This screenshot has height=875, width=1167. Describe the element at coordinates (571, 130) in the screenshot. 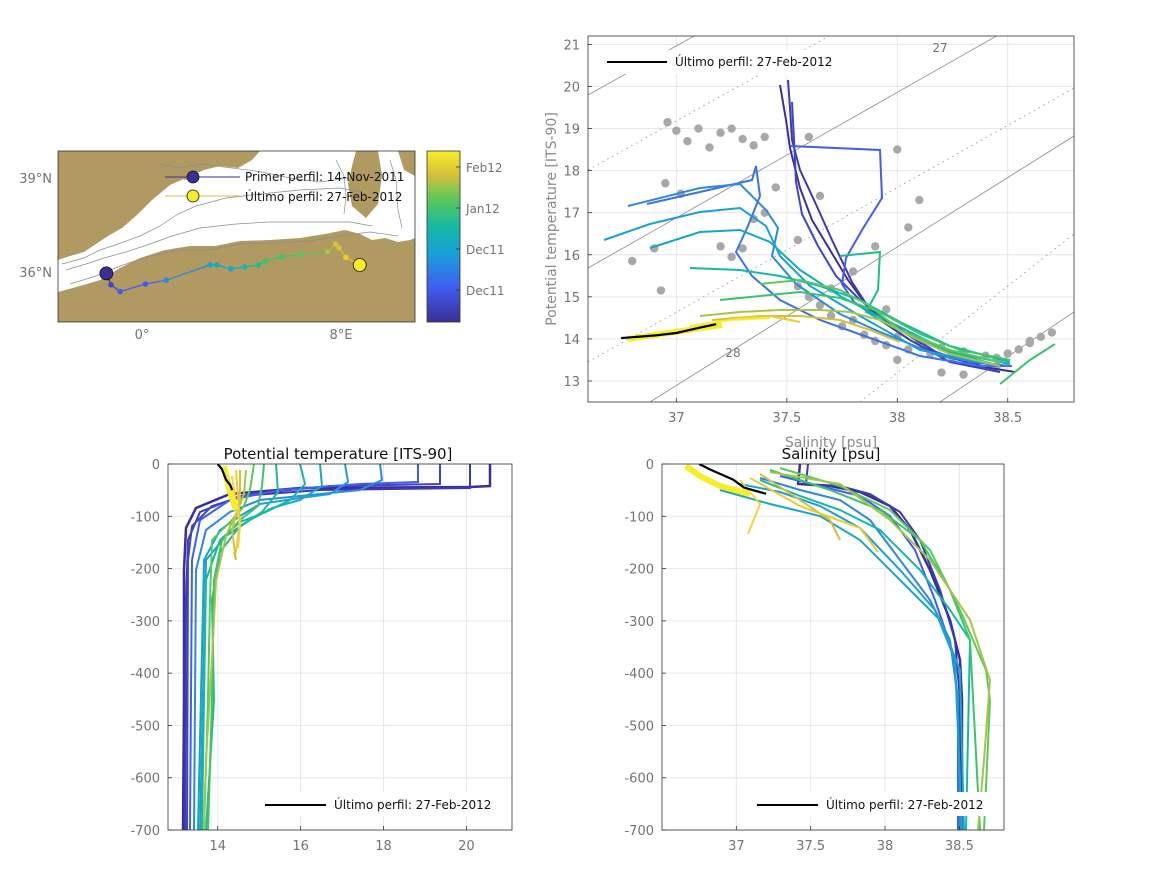

I see `y-tick-label: 19` at that location.